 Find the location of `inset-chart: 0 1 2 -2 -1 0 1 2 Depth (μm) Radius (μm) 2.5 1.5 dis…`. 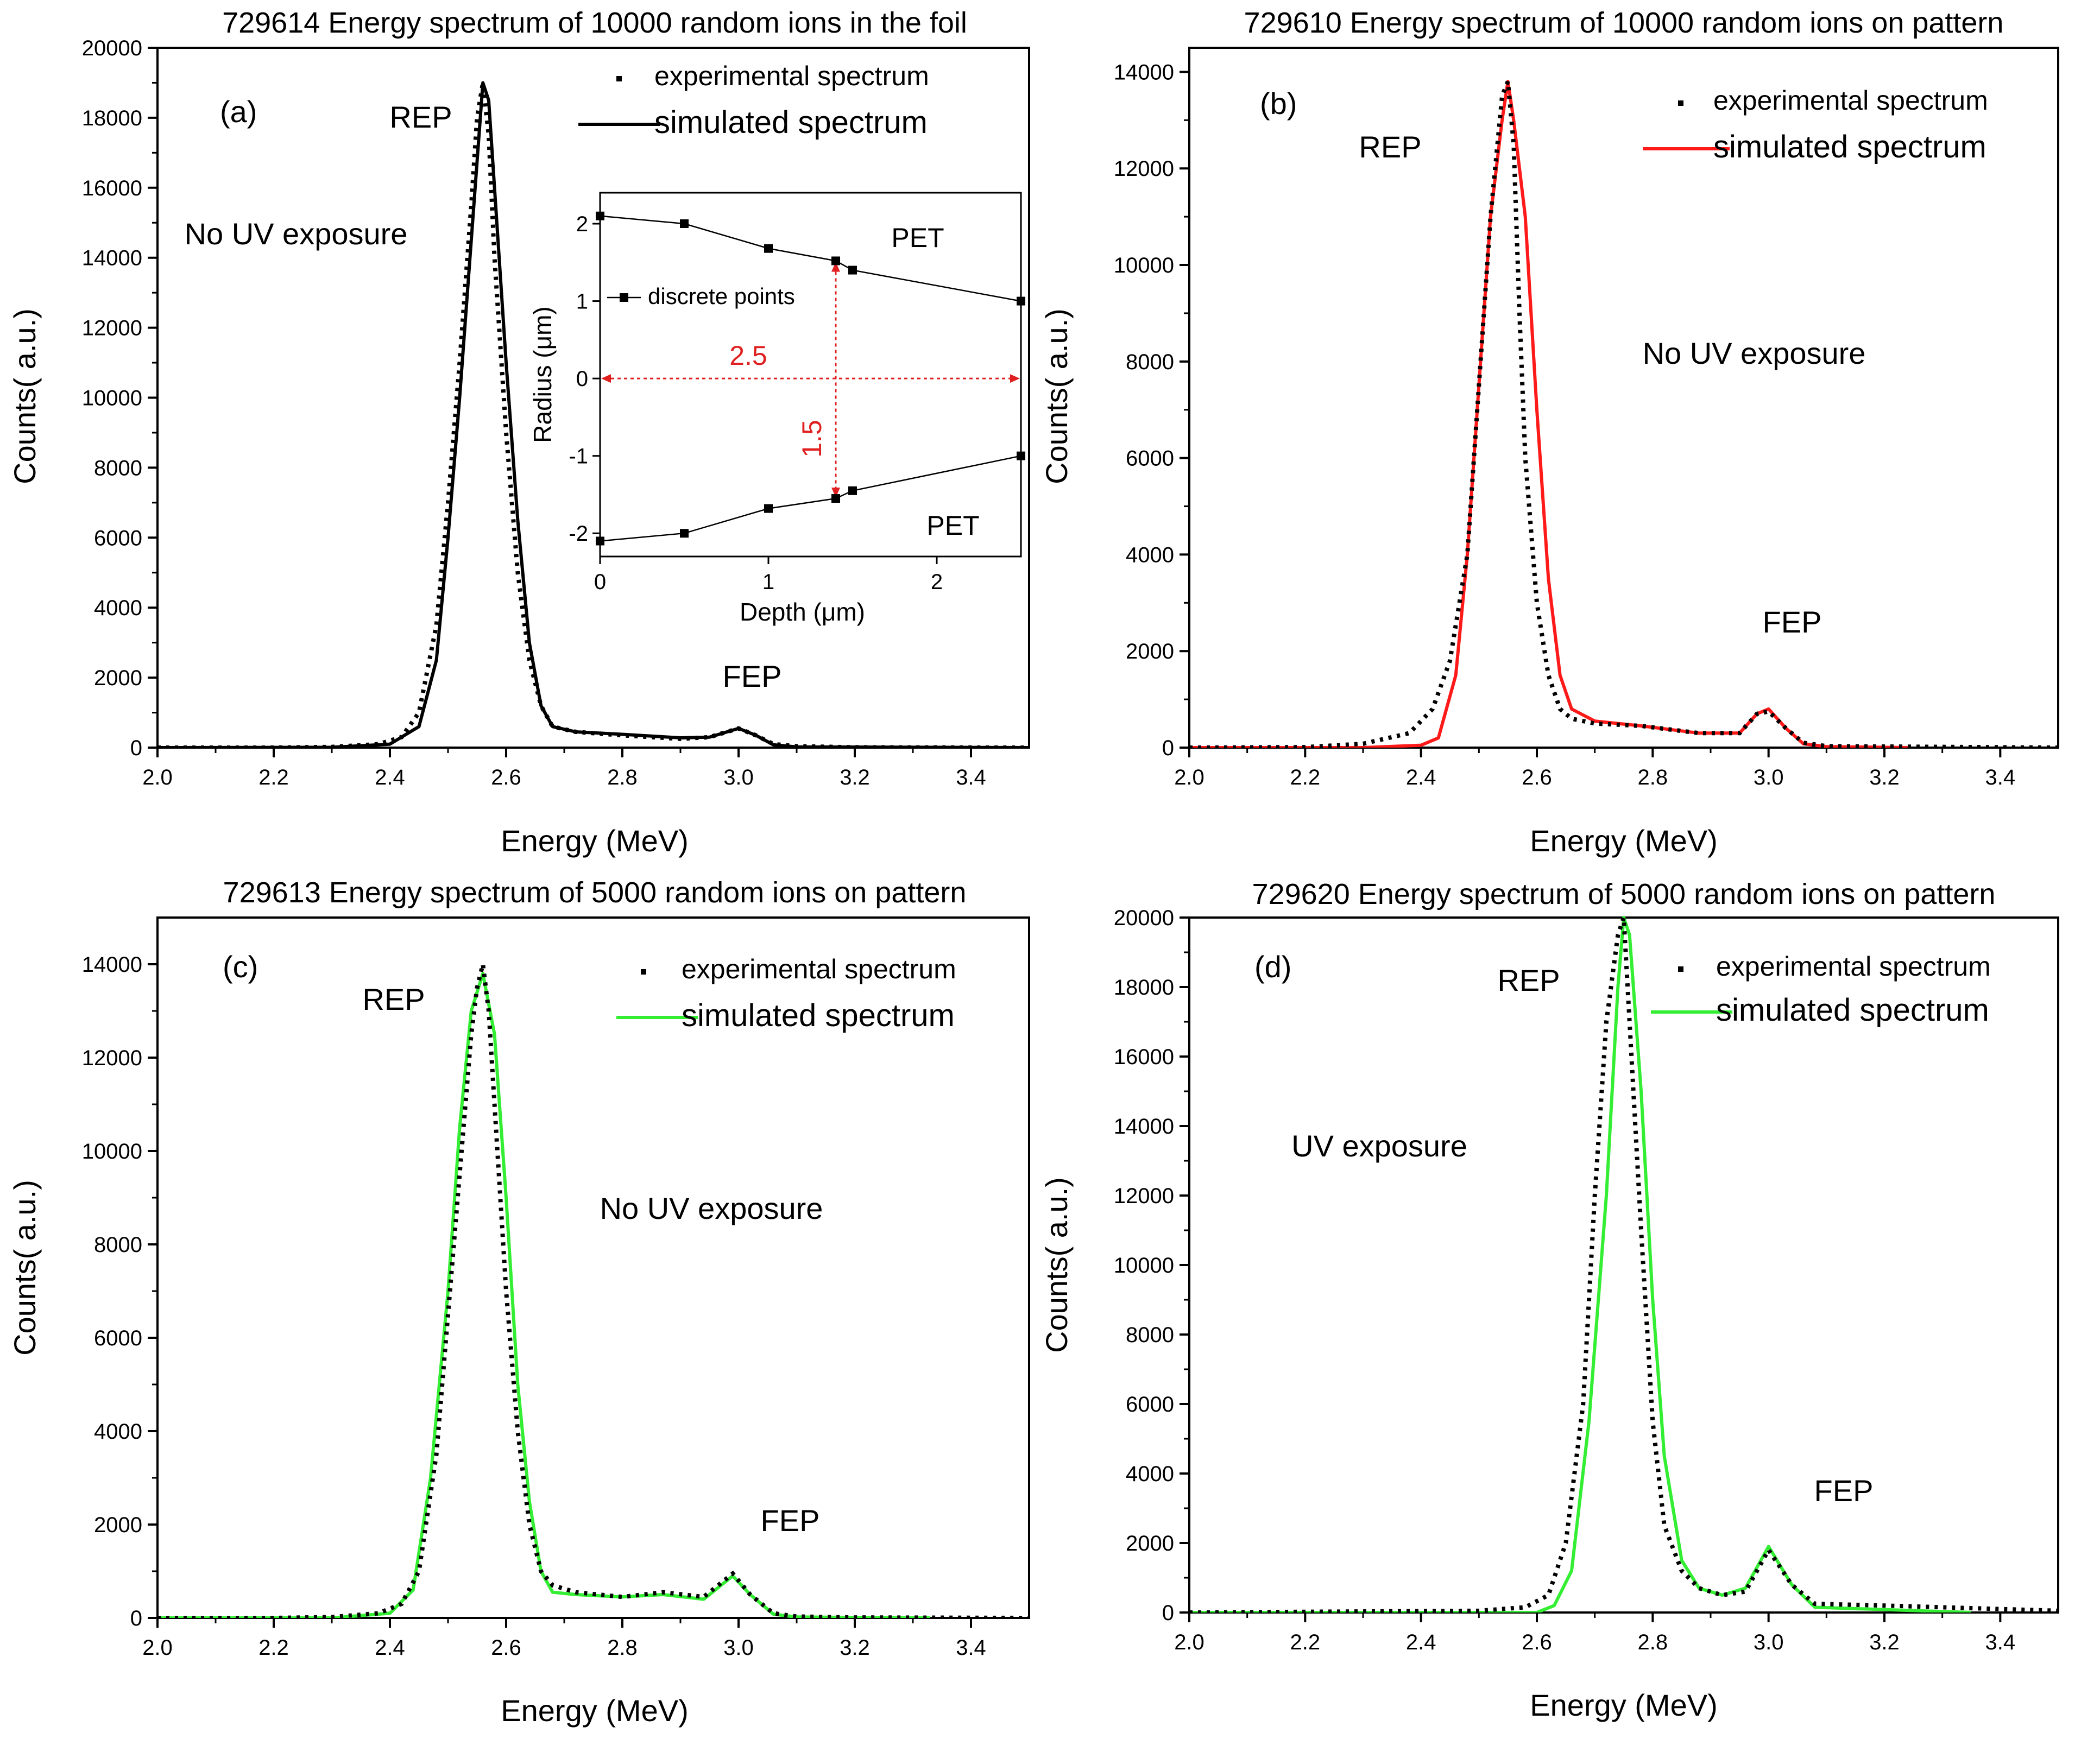

inset-chart: 0 1 2 -2 -1 0 1 2 Depth (μm) Radius (μm) 2.5 1.5 dis… is located at coordinates (776, 409).